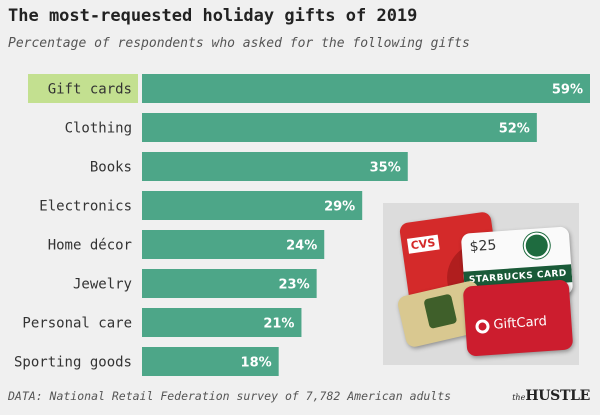 The width and height of the screenshot is (600, 415). Describe the element at coordinates (111, 168) in the screenshot. I see `category-label-books: Books` at that location.